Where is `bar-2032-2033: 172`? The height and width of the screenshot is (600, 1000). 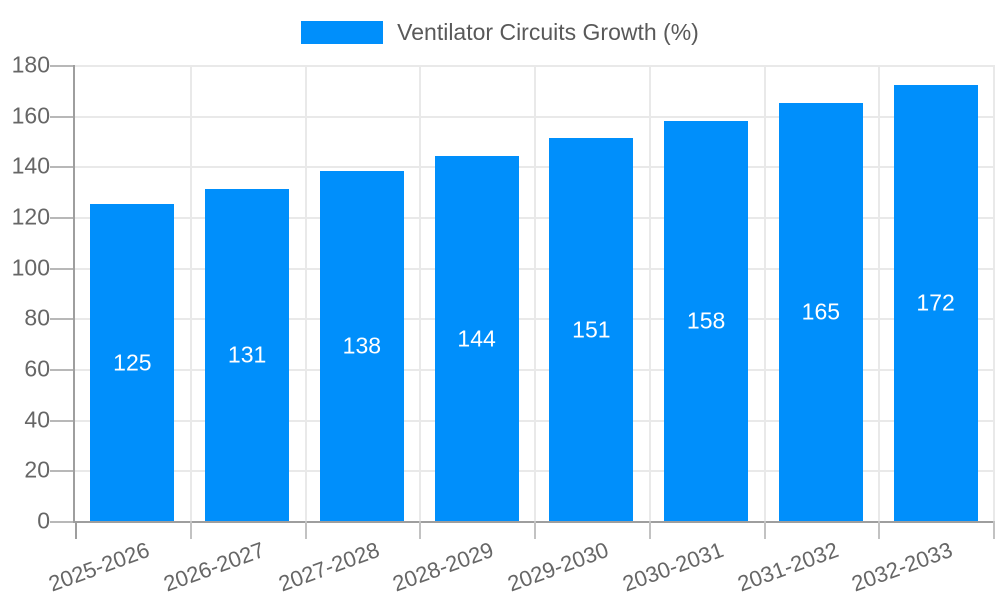 bar-2032-2033: 172 is located at coordinates (935, 303).